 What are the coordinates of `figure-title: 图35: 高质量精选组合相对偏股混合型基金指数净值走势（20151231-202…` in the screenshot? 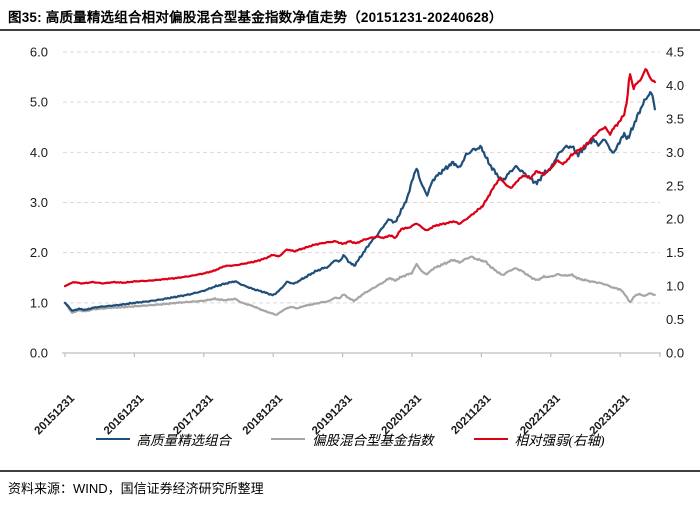 It's located at (255, 17).